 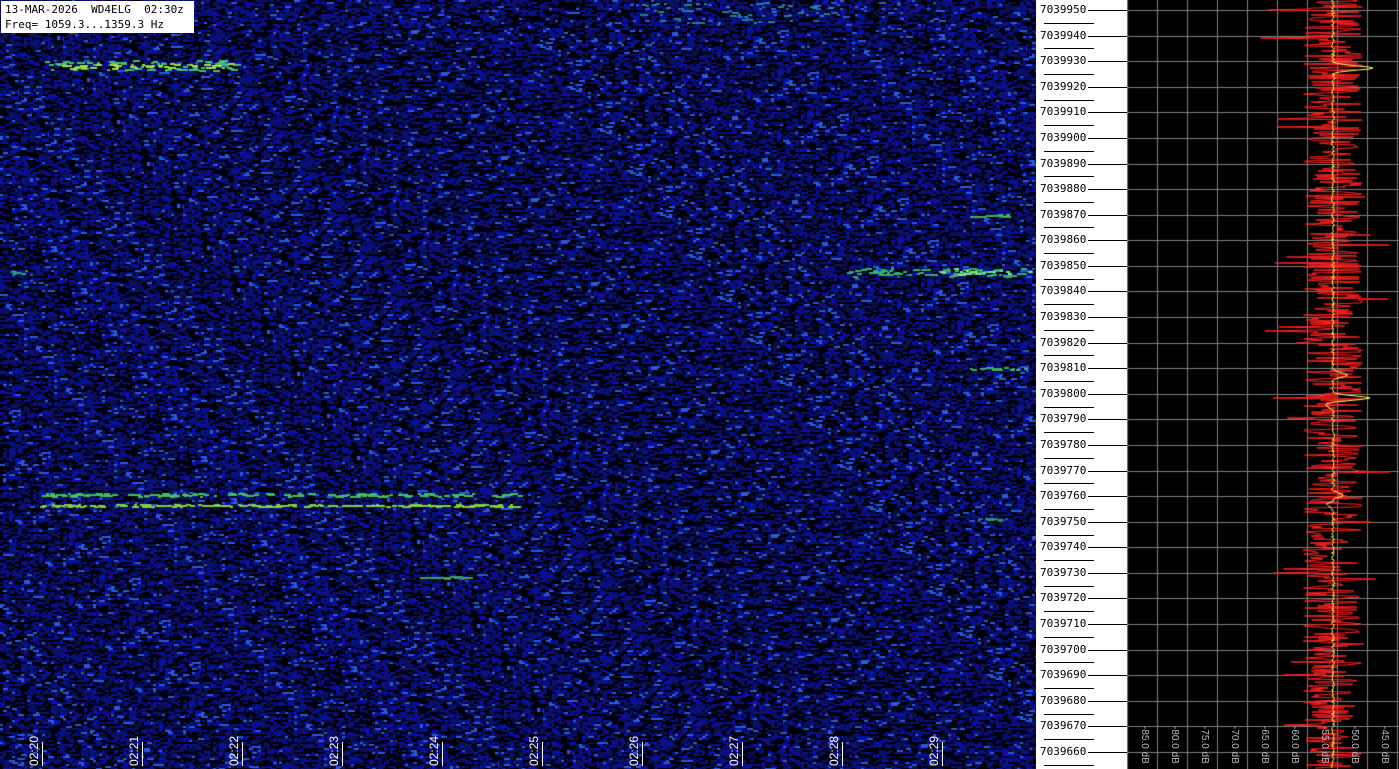 What do you see at coordinates (1063, 368) in the screenshot?
I see `frequency-tick-label: 7039810` at bounding box center [1063, 368].